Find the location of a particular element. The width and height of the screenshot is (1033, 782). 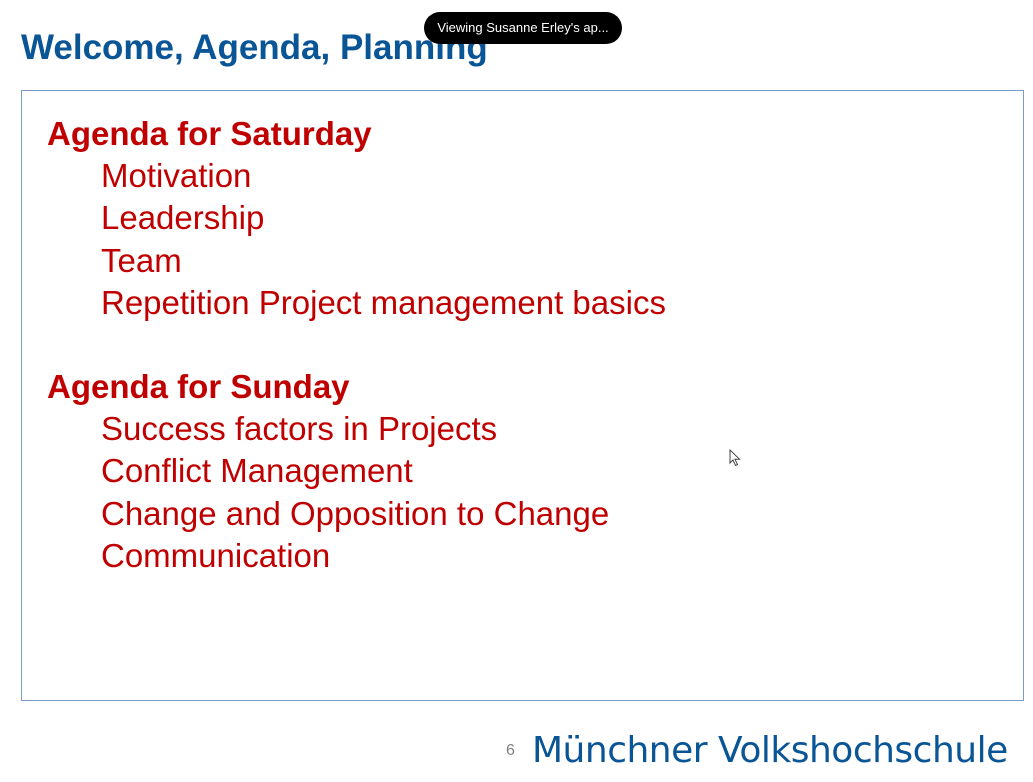

agenda-item: Communication is located at coordinates (216, 555).